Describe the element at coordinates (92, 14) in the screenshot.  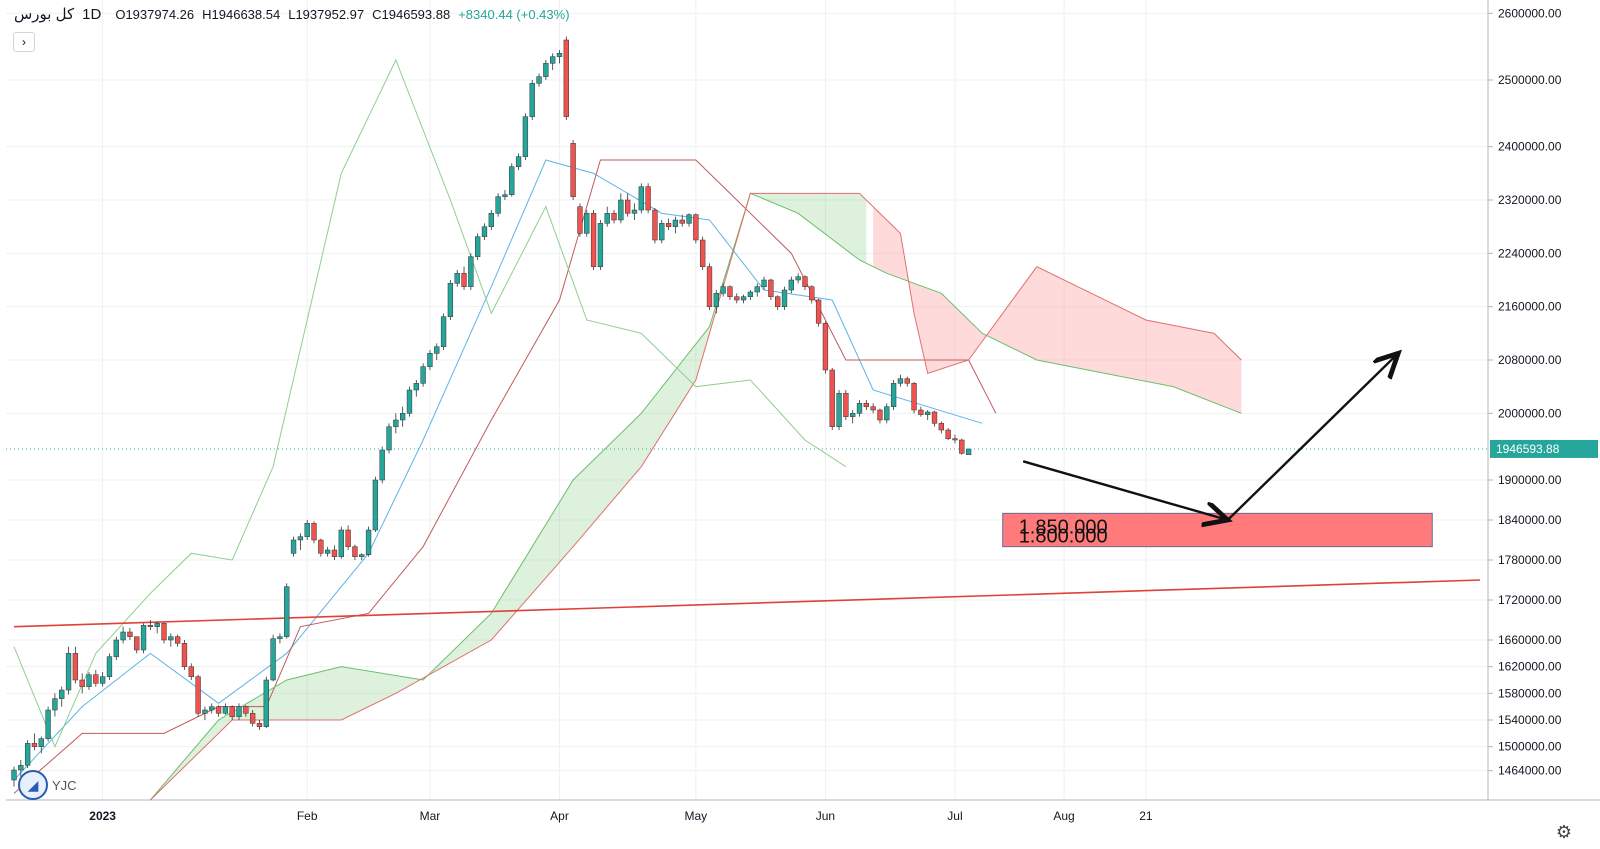
I see `timeframe: 1D` at that location.